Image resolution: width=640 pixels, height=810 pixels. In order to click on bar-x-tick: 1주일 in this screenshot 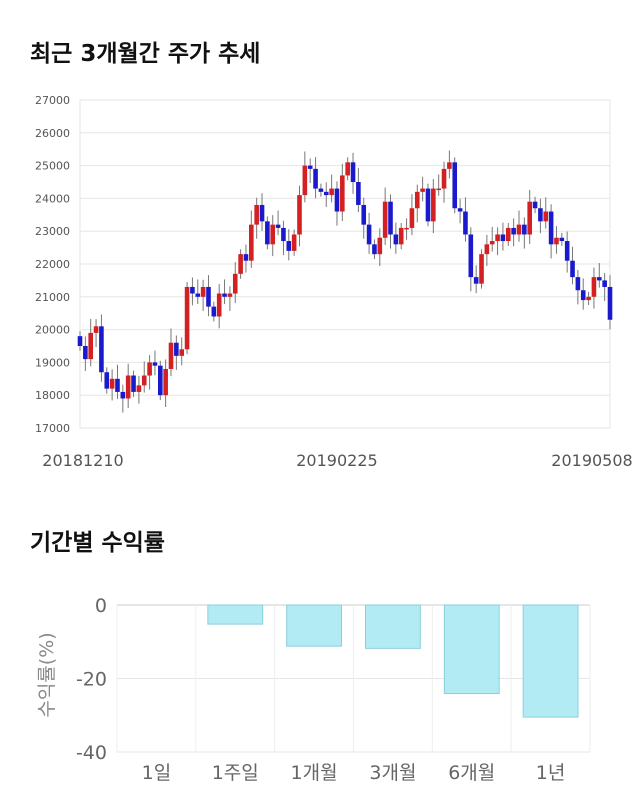, I will do `click(235, 773)`.